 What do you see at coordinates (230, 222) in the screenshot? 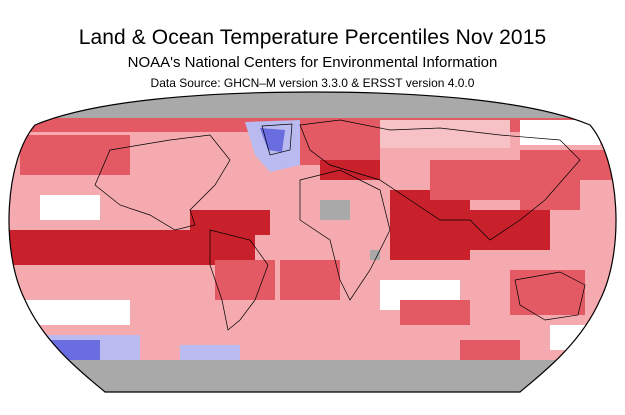
I see `region-record-caribbean` at bounding box center [230, 222].